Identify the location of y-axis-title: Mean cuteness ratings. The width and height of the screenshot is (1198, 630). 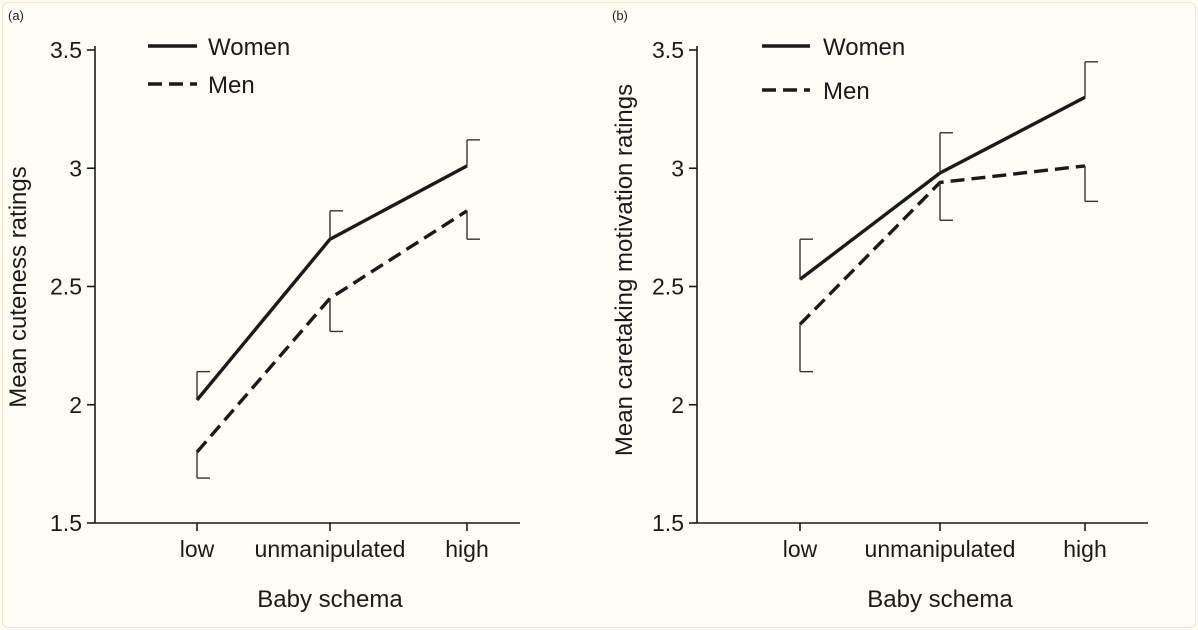
(18, 286).